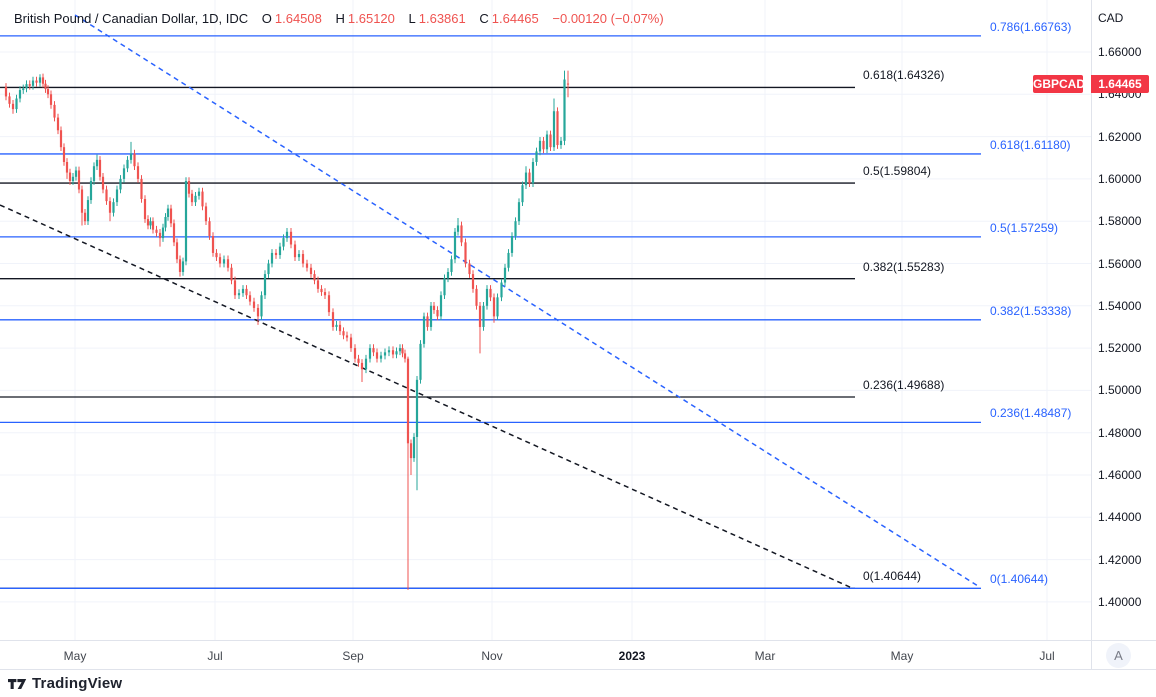 The width and height of the screenshot is (1156, 697). Describe the element at coordinates (1059, 84) in the screenshot. I see `last-price-symbol-badge: GBPCAD` at that location.